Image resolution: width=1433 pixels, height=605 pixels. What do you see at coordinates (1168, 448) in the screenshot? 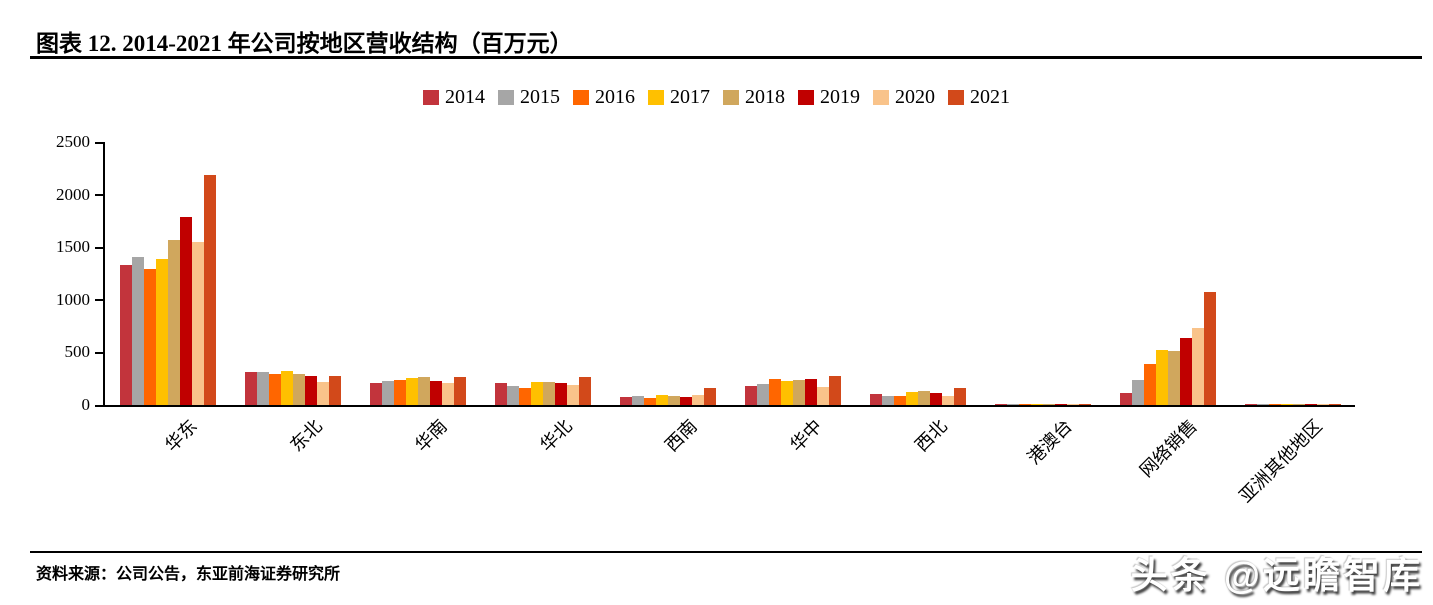
I see `x-axis-label-网络销售: 网络销售` at bounding box center [1168, 448].